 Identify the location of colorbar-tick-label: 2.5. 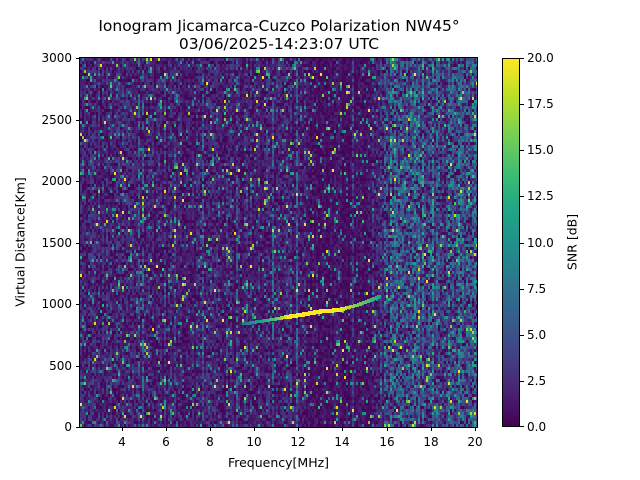
(537, 381).